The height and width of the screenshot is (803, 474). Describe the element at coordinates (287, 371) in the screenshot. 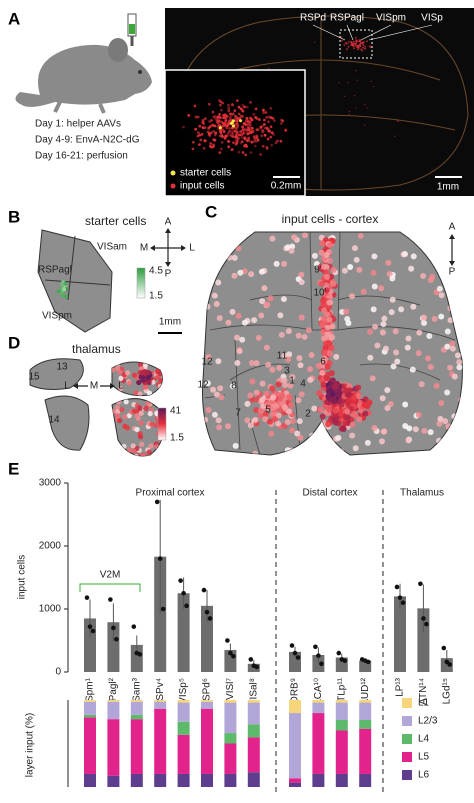

I see `area-label: 3` at that location.